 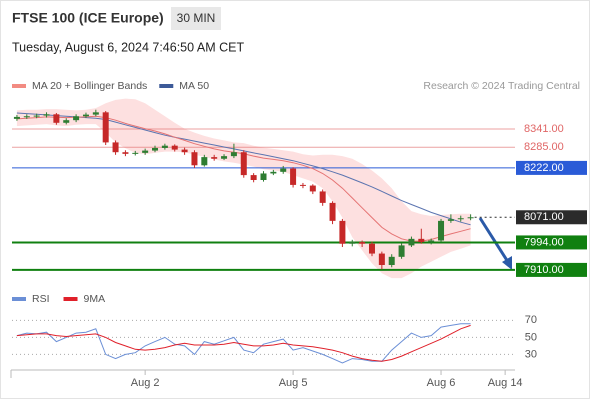 I want to click on forecast-arrowhead, so click(x=507, y=263).